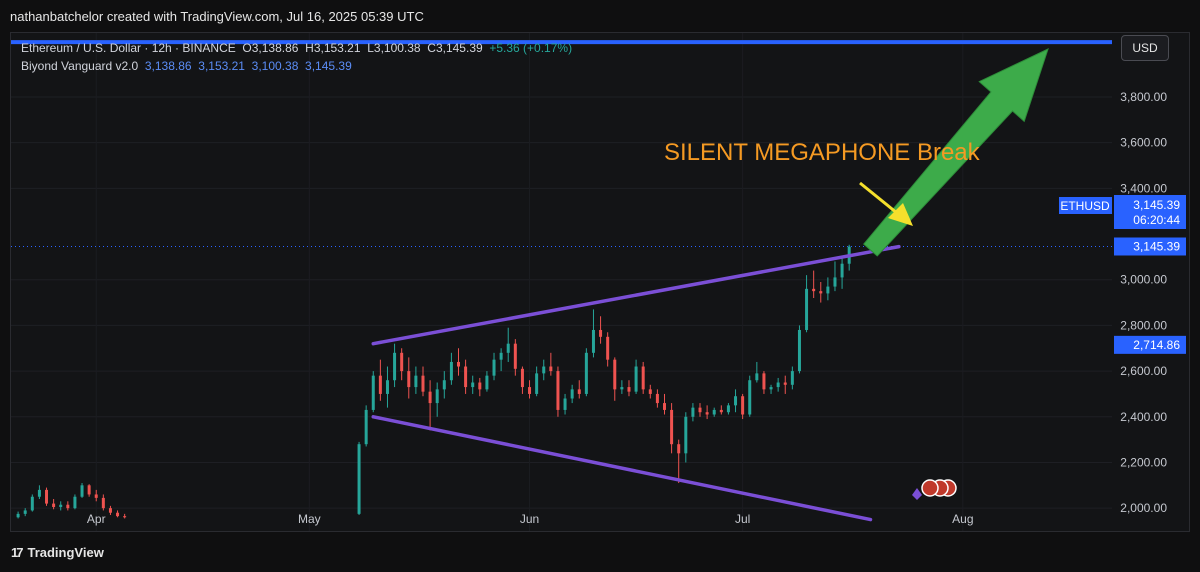  What do you see at coordinates (275, 48) in the screenshot?
I see `legend-open-value: 3,138.86` at bounding box center [275, 48].